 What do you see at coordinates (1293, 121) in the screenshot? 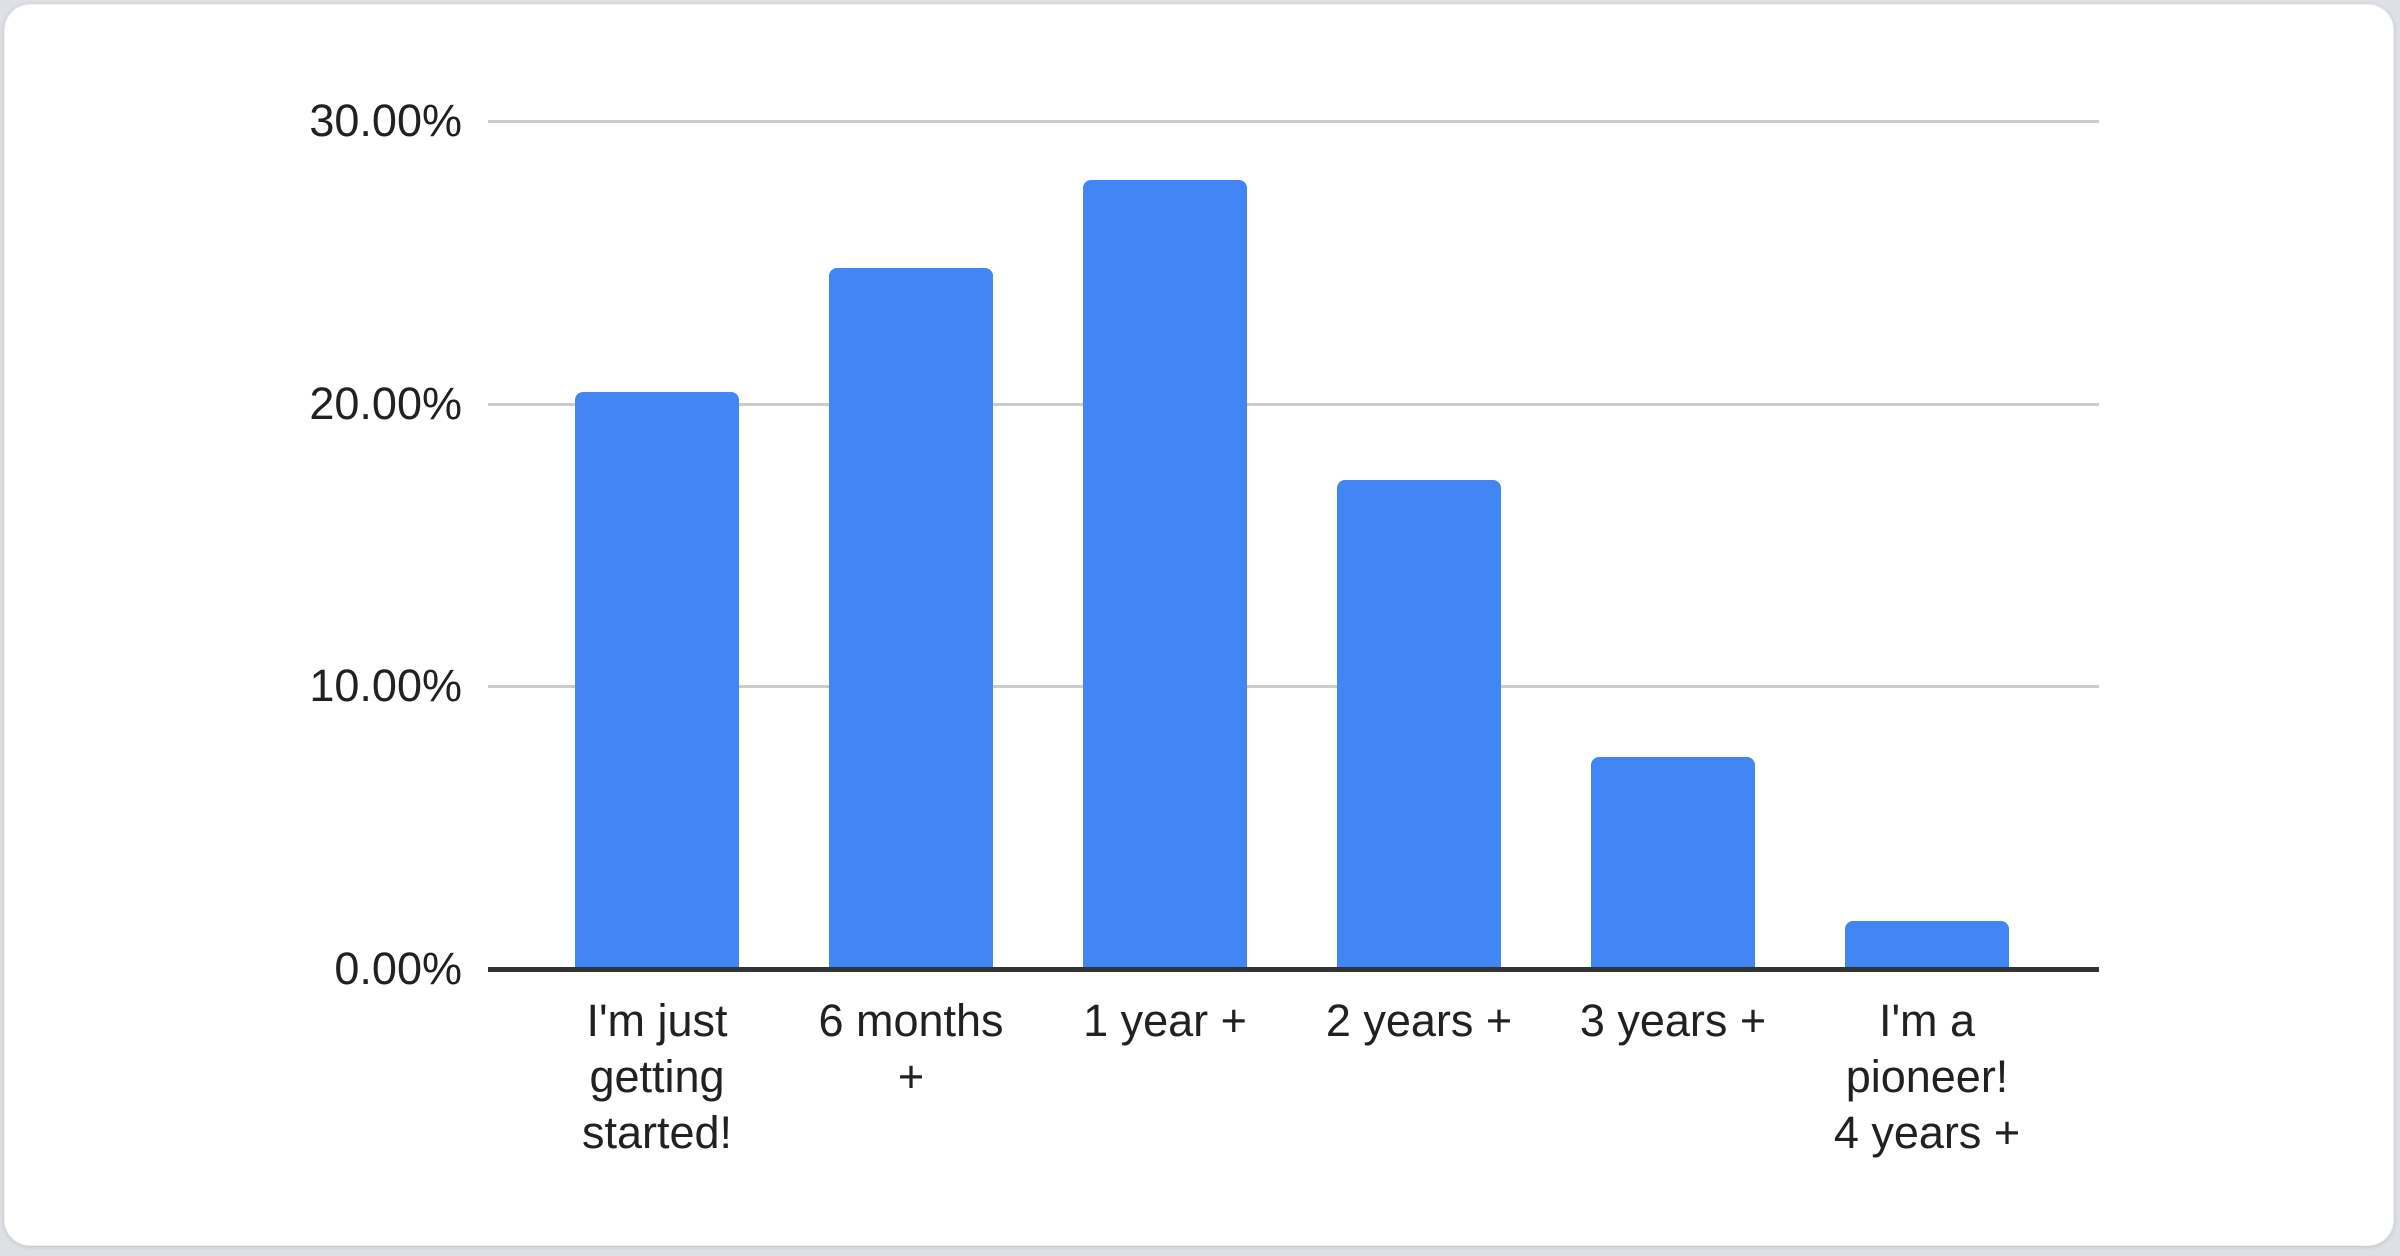
I see `gridline-30.00%` at bounding box center [1293, 121].